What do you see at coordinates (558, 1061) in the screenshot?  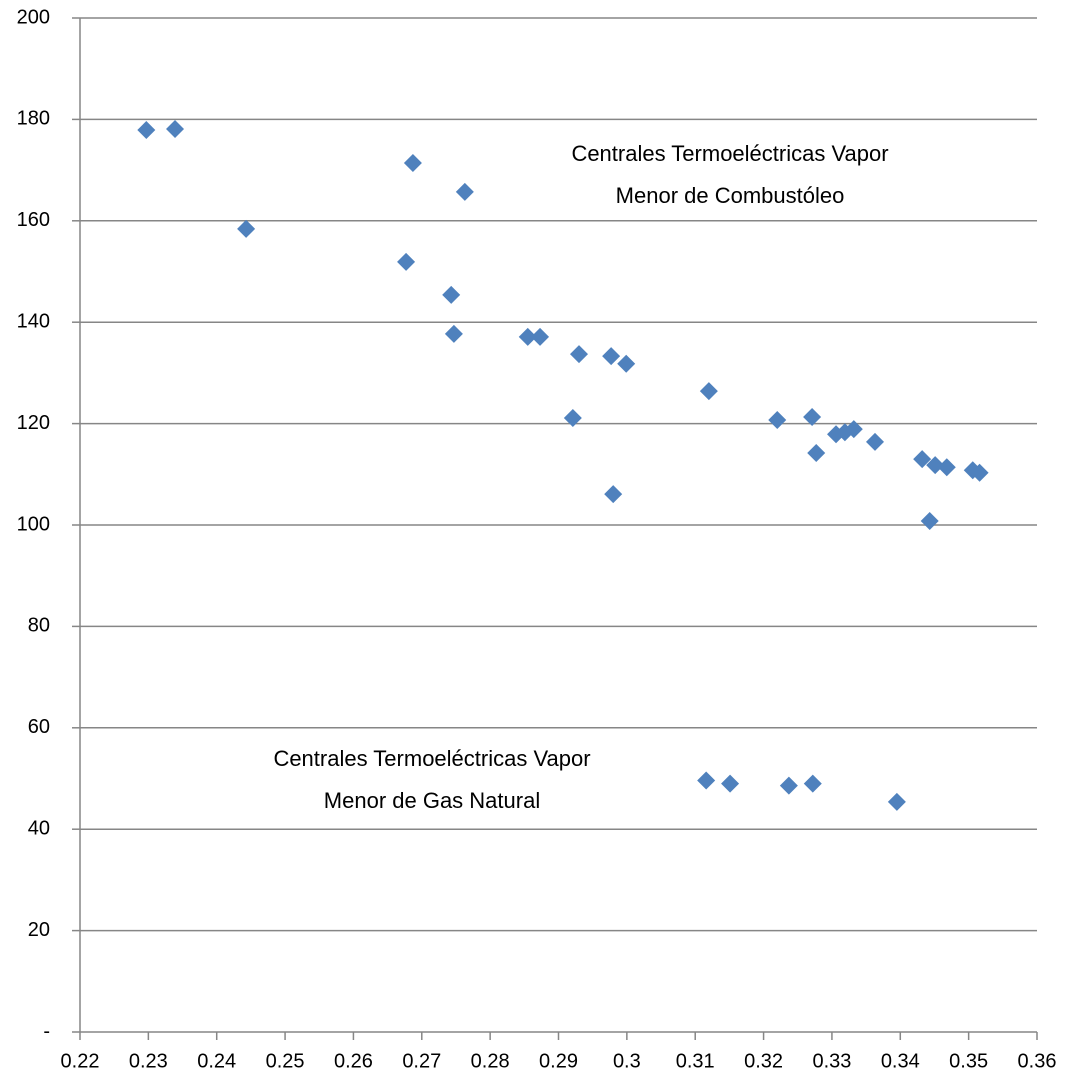 I see `x-tick-label: 0.29` at bounding box center [558, 1061].